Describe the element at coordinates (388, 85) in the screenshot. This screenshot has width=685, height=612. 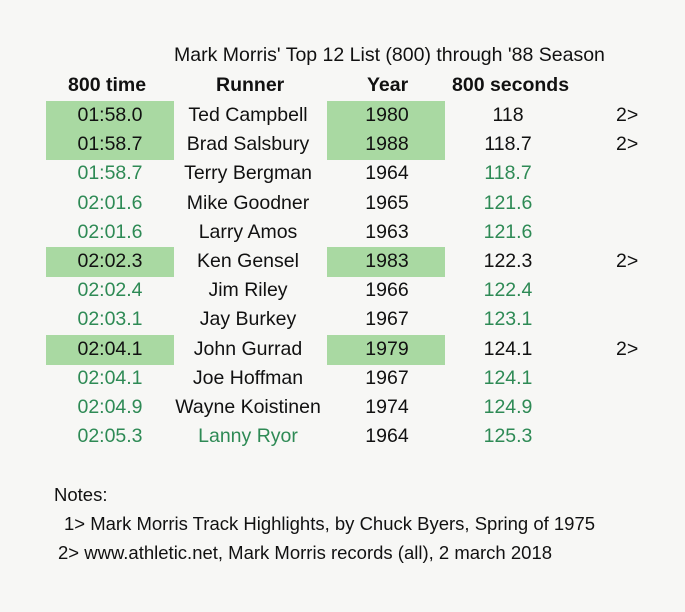
I see `header-year: Year` at that location.